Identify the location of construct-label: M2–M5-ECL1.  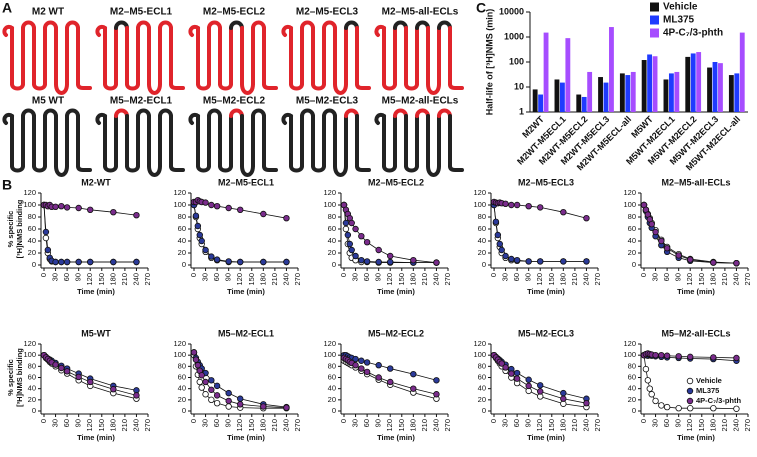
(141, 12).